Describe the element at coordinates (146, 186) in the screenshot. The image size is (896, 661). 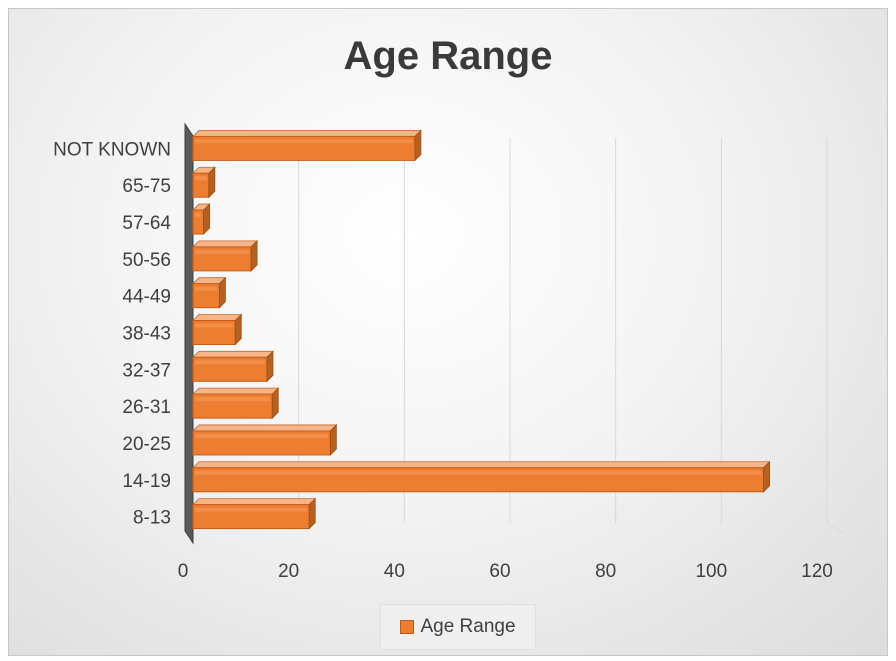
I see `category-label: 65-75` at that location.